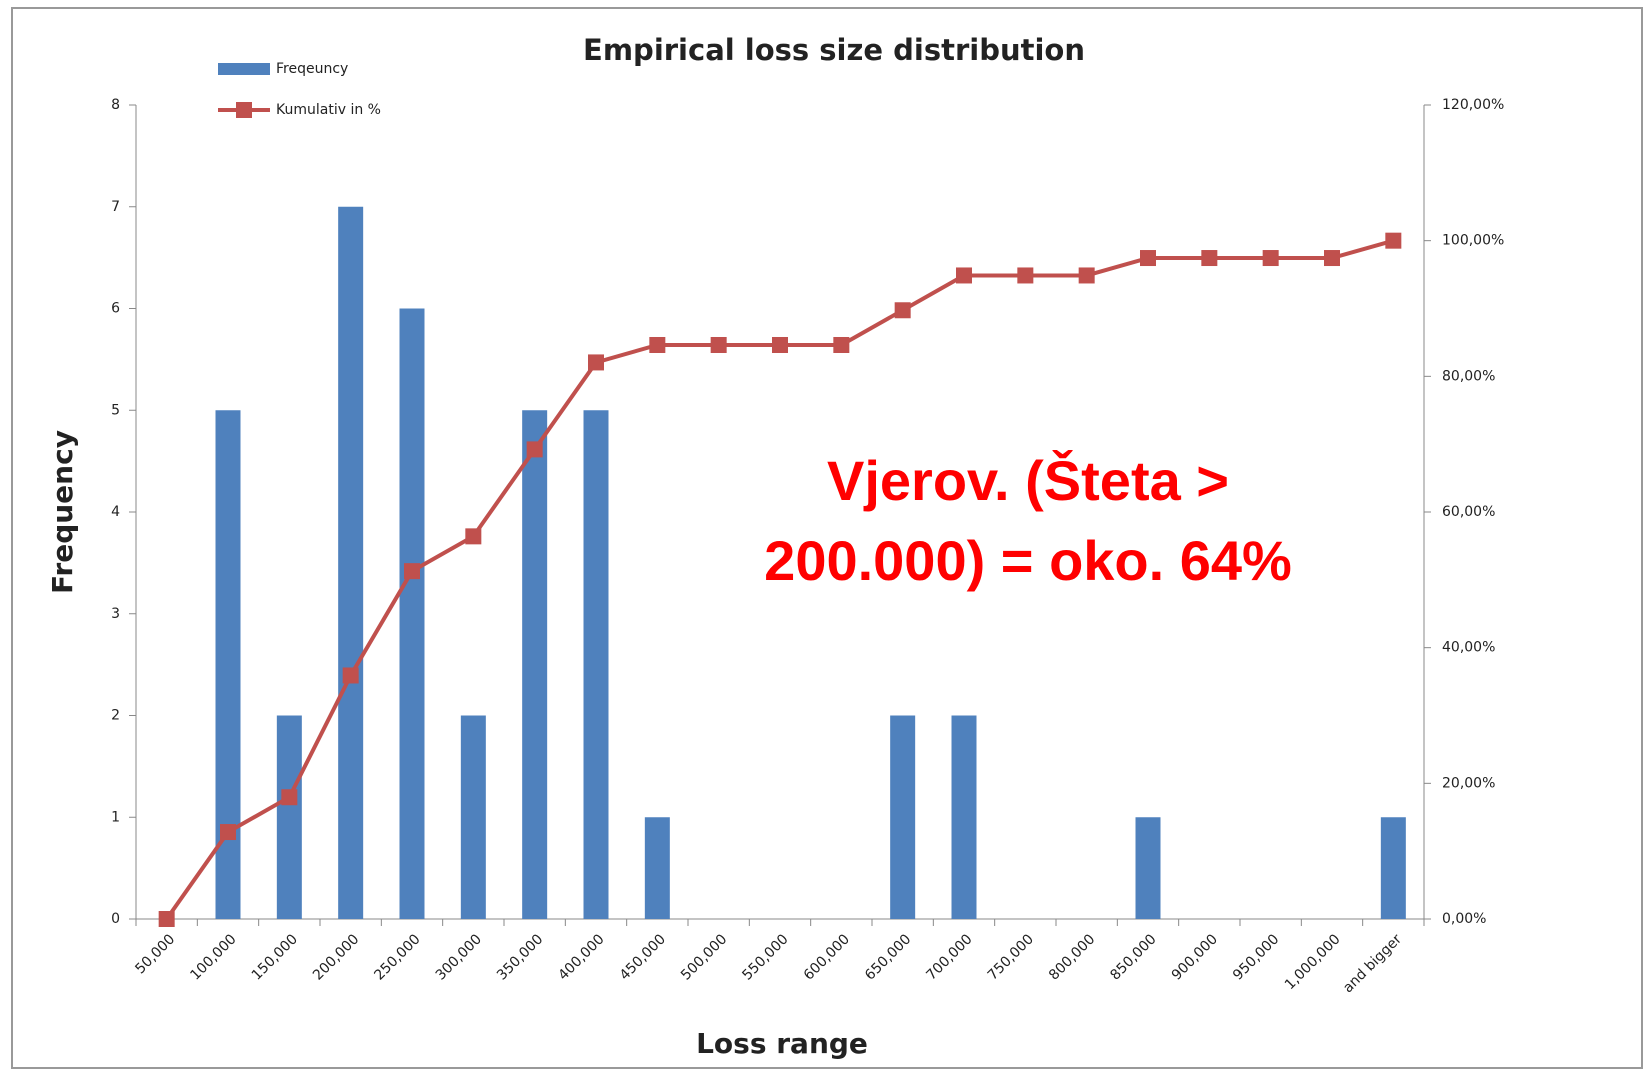  Describe the element at coordinates (1028, 480) in the screenshot. I see `annotation: Vjerov. (Šteta >` at that location.